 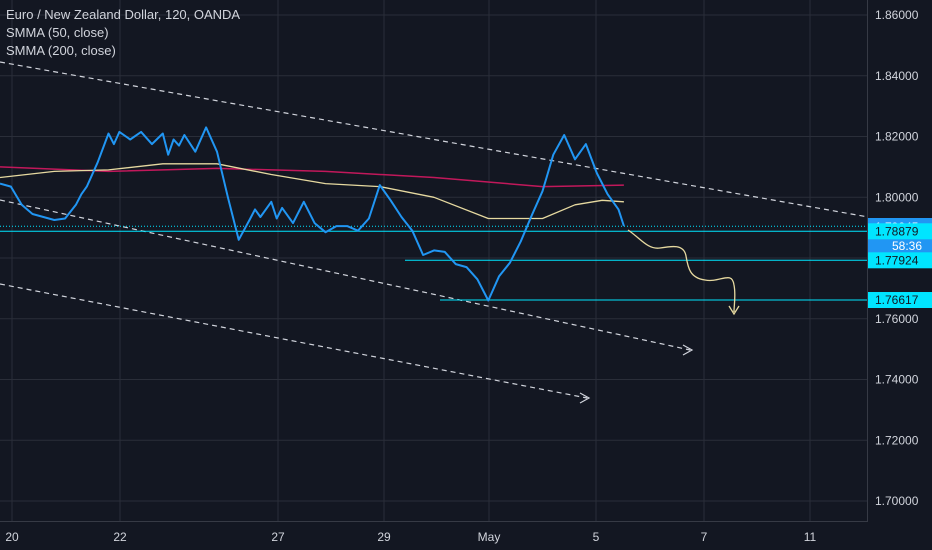 What do you see at coordinates (489, 537) in the screenshot?
I see `time-tick-label: May` at bounding box center [489, 537].